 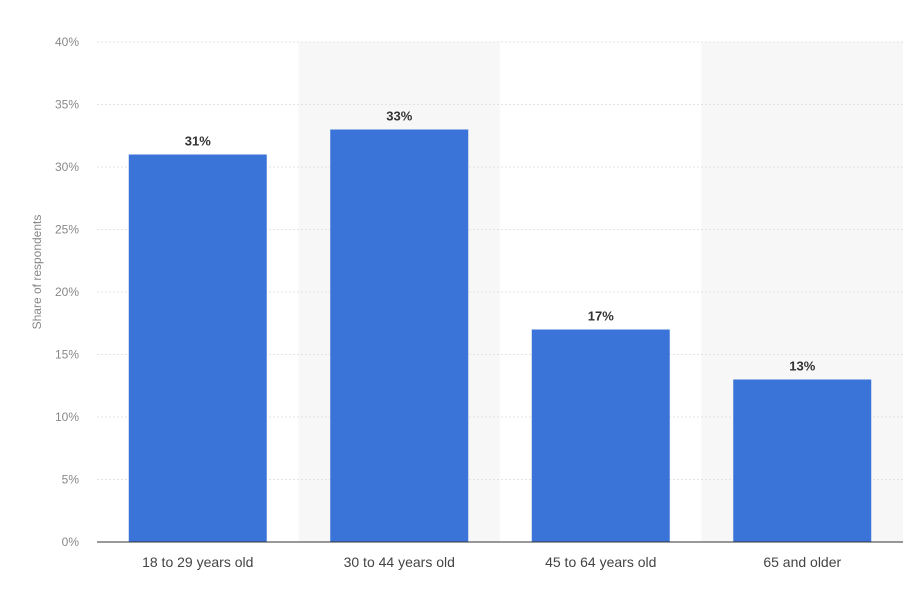 What do you see at coordinates (399, 116) in the screenshot?
I see `bar-value-label: 33%` at bounding box center [399, 116].